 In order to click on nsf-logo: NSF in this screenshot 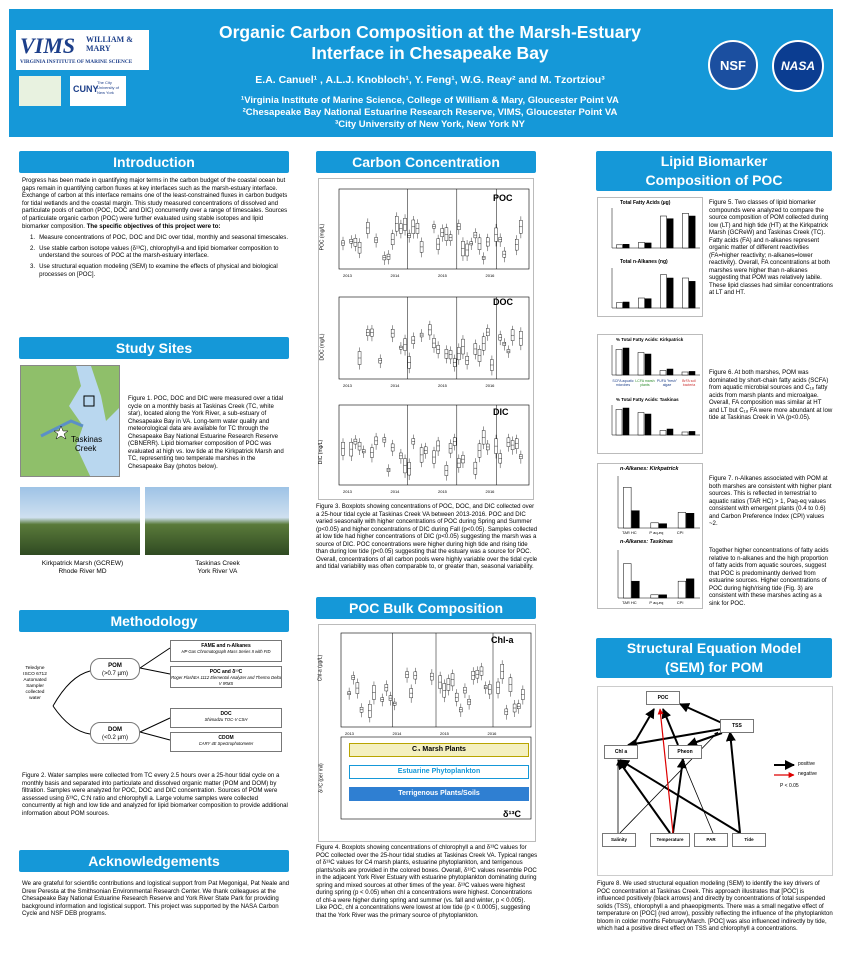, I will do `click(733, 65)`.